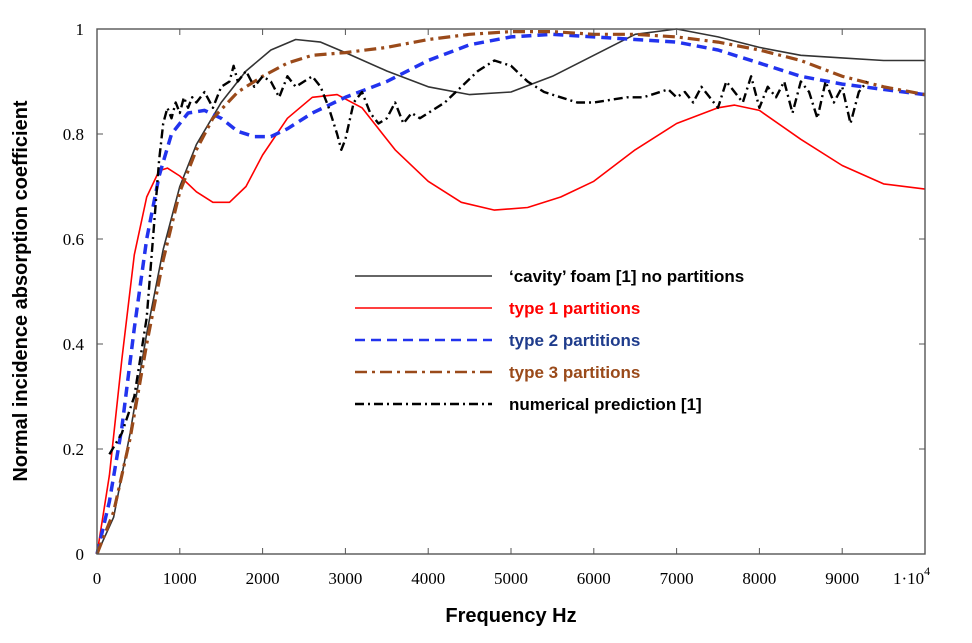 The width and height of the screenshot is (972, 643). Describe the element at coordinates (180, 578) in the screenshot. I see `x-tick-label-1: 1000` at that location.